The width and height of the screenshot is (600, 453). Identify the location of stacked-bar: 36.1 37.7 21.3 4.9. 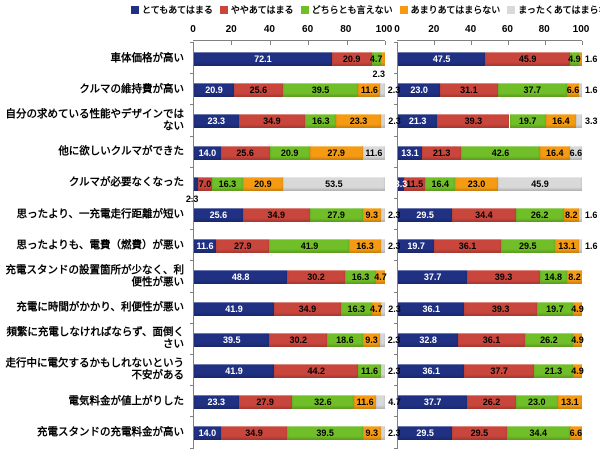
(491, 370).